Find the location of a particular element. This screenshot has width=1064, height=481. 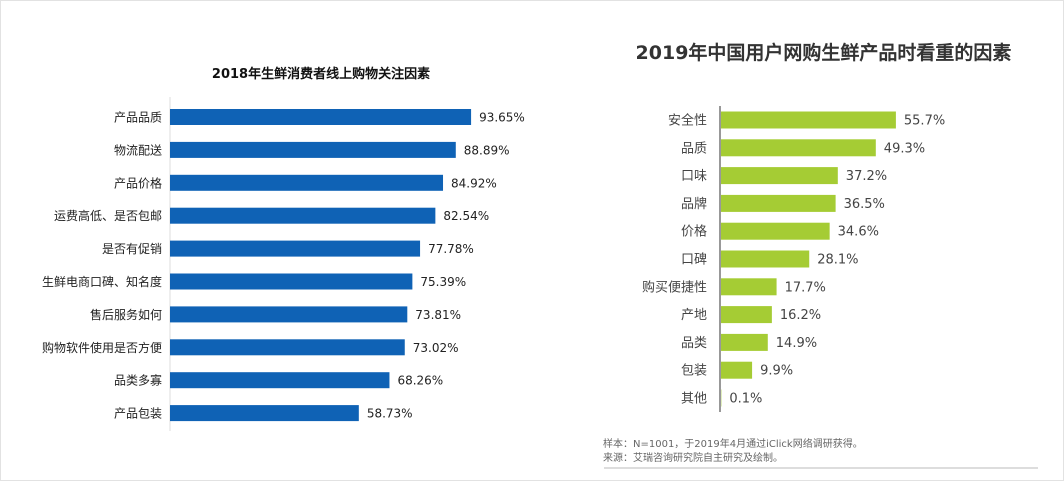

value-label: 49.3% is located at coordinates (904, 148).